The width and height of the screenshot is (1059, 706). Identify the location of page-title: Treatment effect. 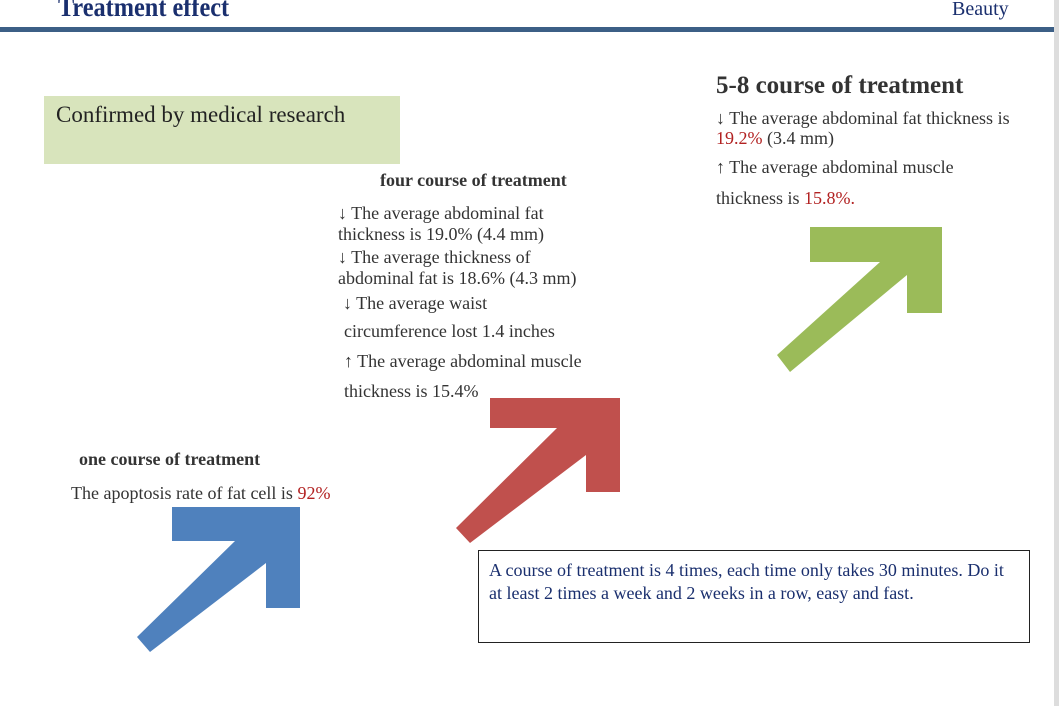
(144, 11).